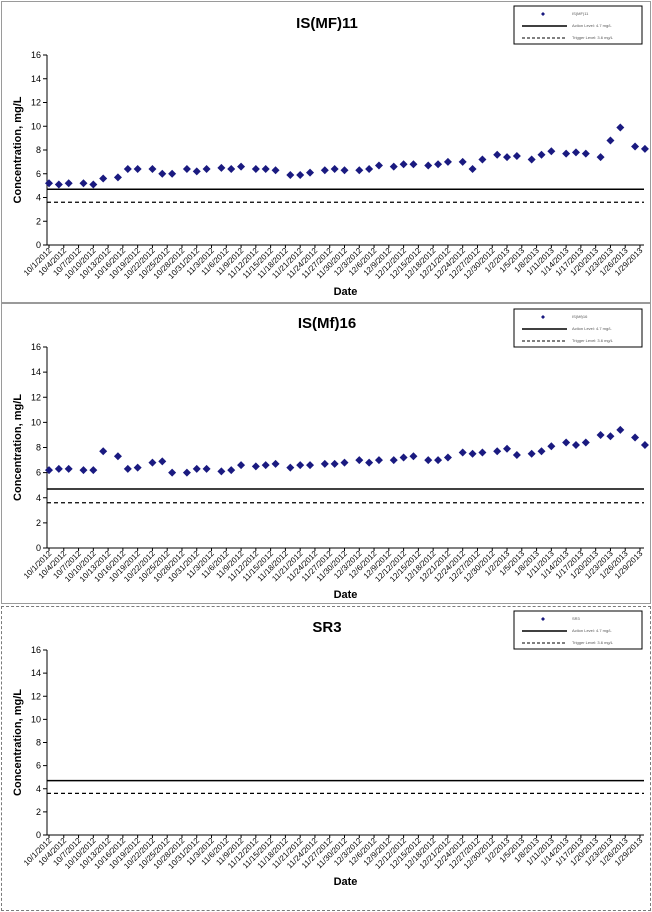 The width and height of the screenshot is (652, 912). Describe the element at coordinates (576, 618) in the screenshot. I see `legend-entry-series: SR3` at that location.